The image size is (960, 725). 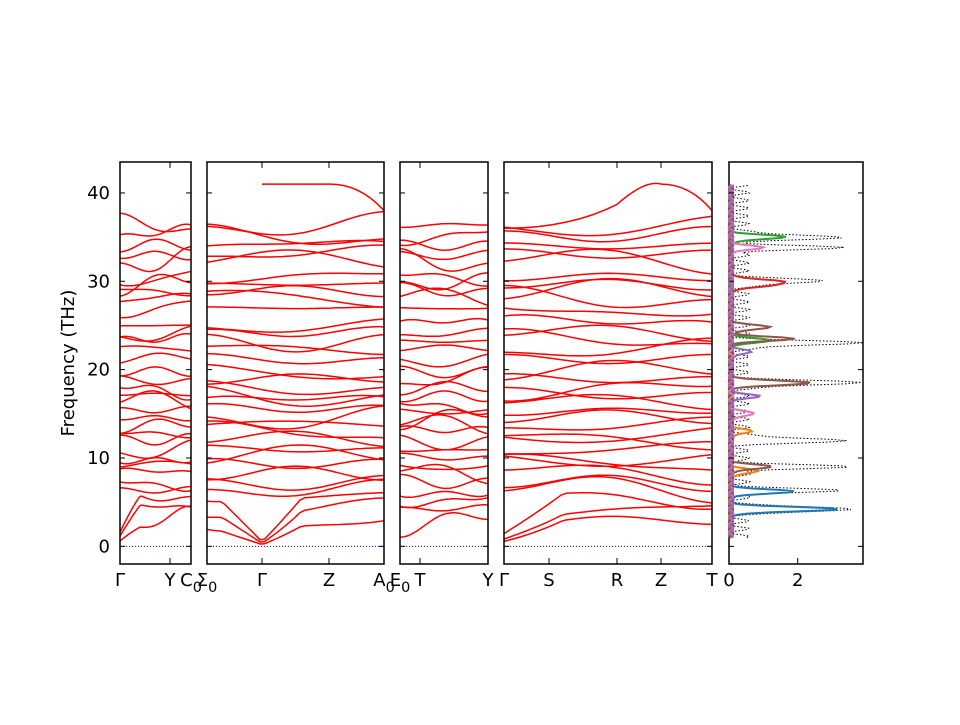 I want to click on y-tick-label: 30, so click(x=98, y=281).